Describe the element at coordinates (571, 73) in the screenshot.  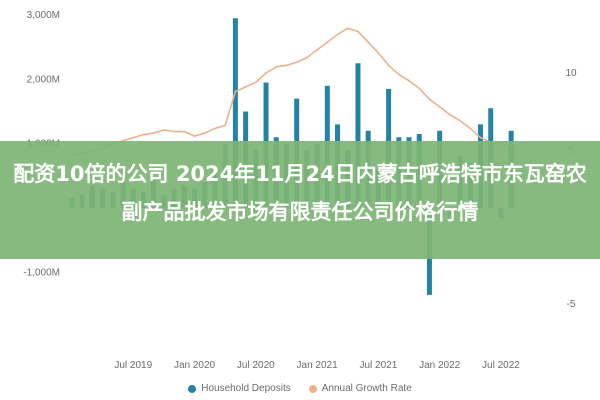
I see `right-tick-label: 10` at that location.